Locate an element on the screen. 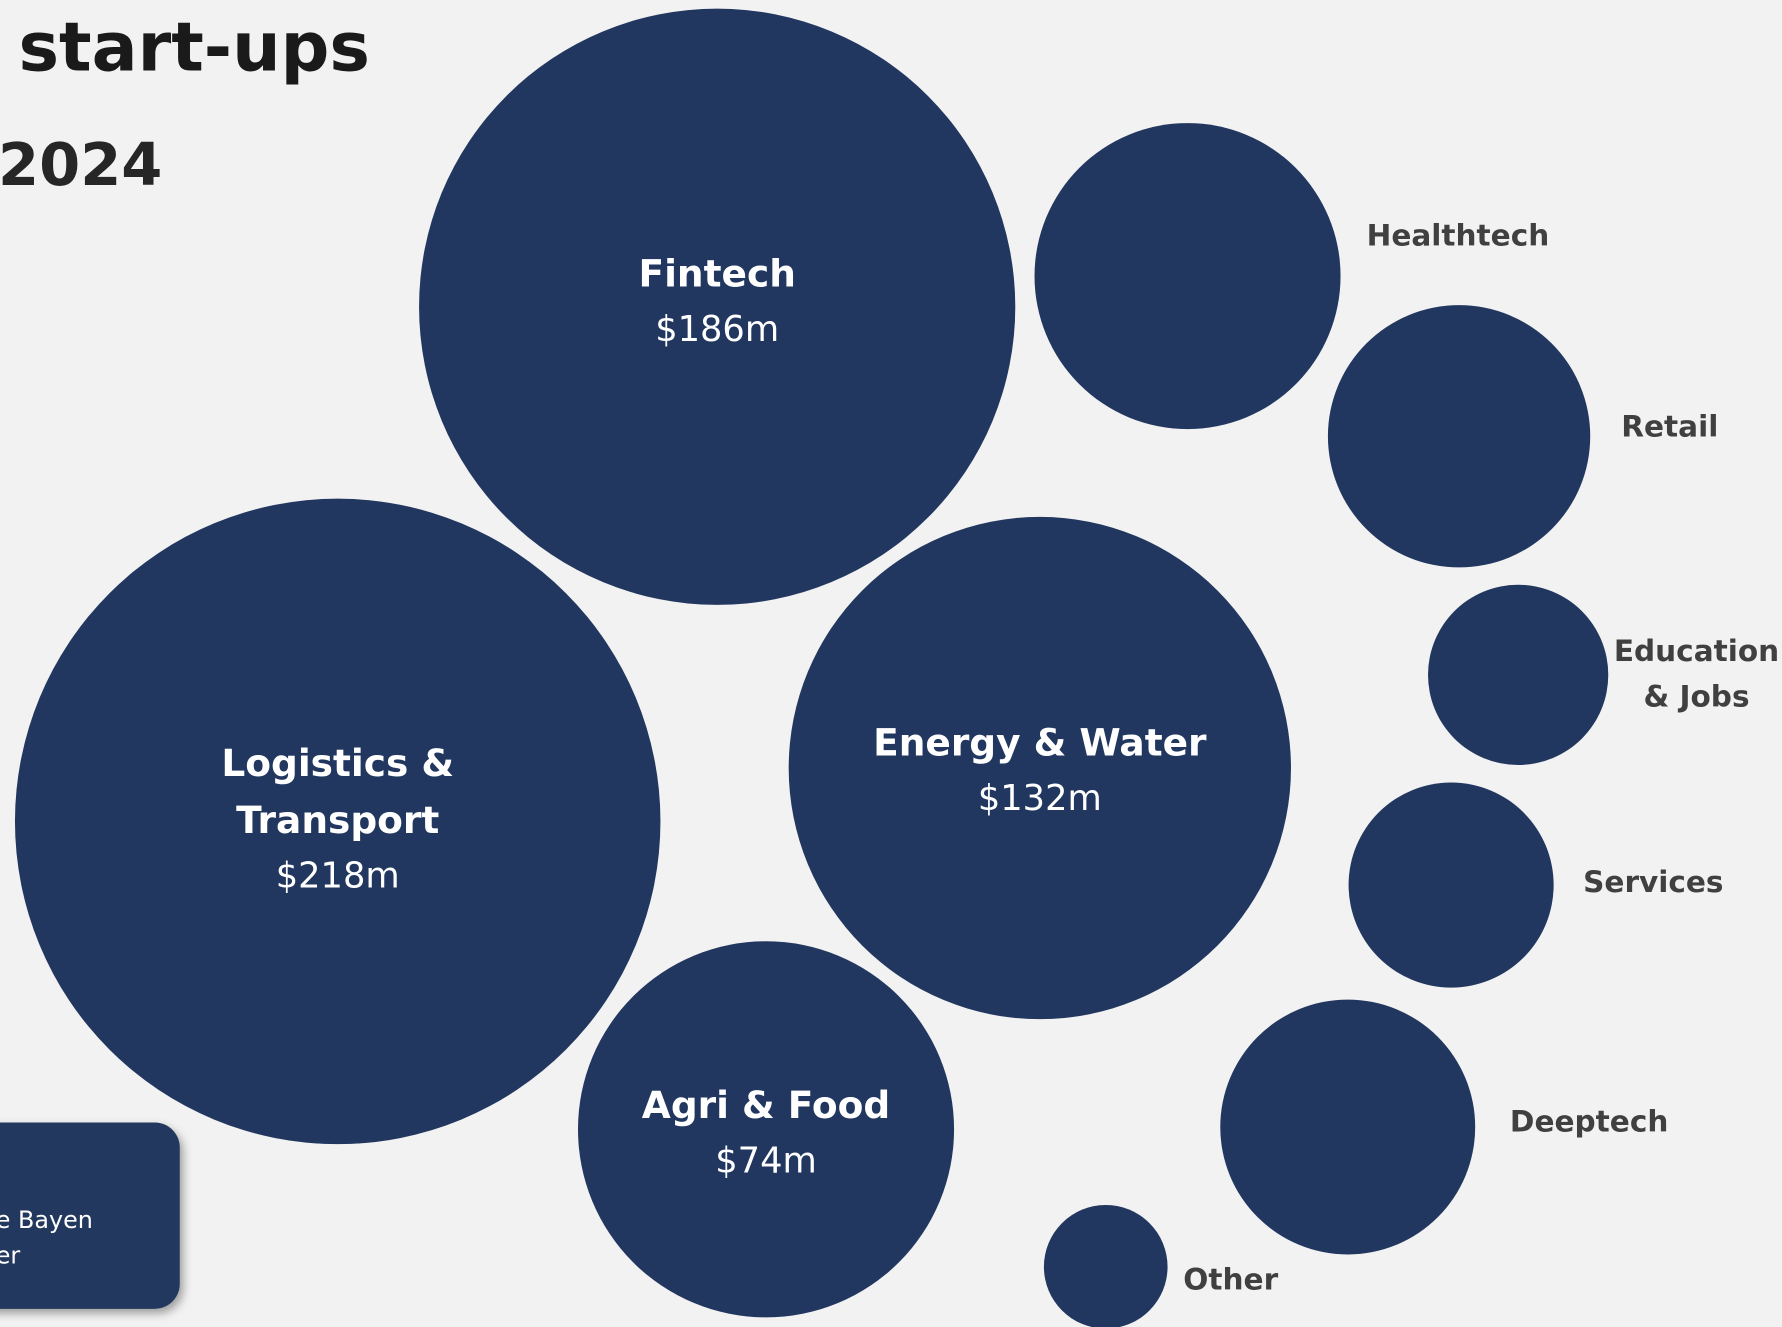  value-label: $132m is located at coordinates (1039, 799).